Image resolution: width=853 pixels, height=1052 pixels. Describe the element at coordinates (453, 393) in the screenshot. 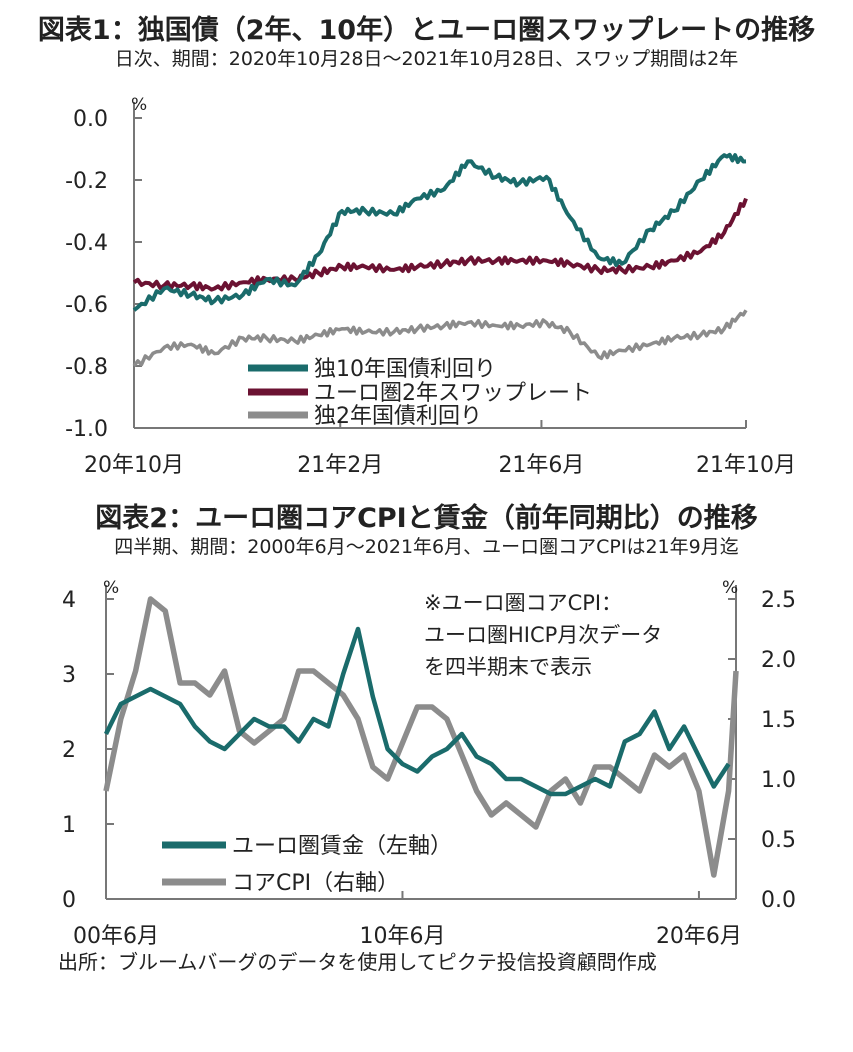

I see `chart1-legend-label: ユーロ圏2年スワップレート` at that location.